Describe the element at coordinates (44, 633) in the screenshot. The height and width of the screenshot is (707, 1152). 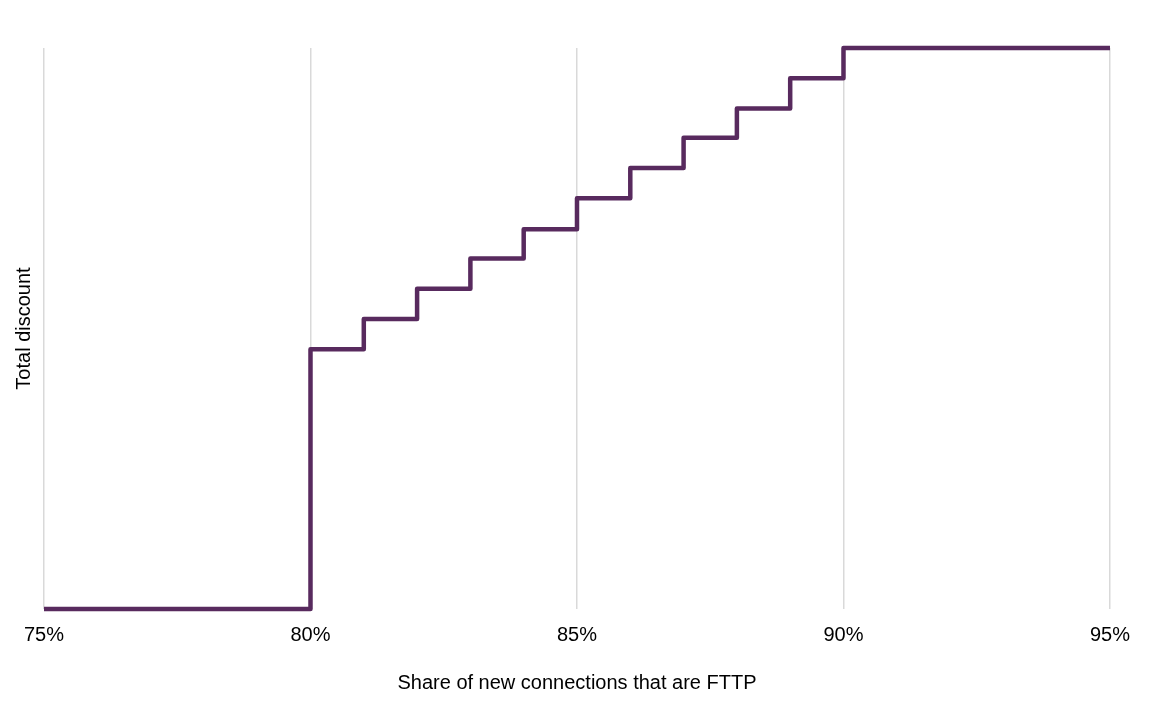
I see `x-tick-label: 75%` at that location.